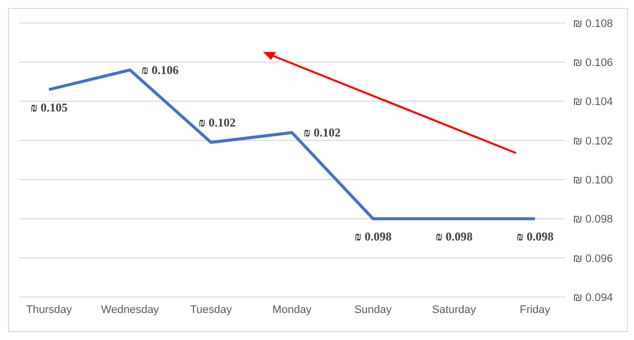  I want to click on y-tick-label: ₪ 0.108, so click(593, 24).